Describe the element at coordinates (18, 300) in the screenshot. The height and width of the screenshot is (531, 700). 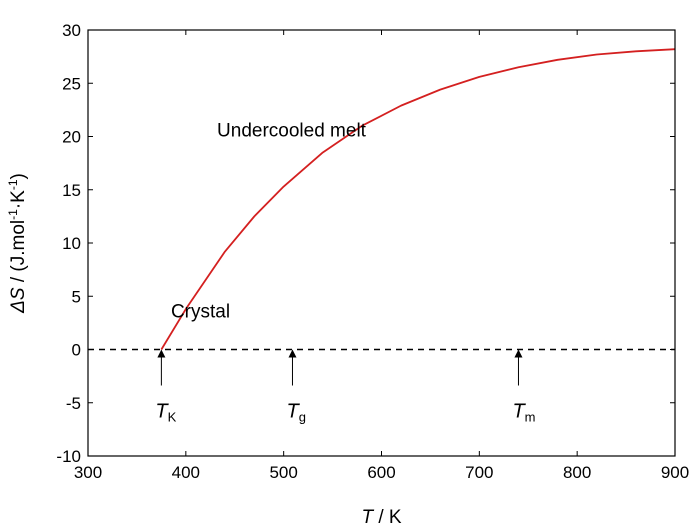
I see `y-axis-symbol: ΔS` at that location.